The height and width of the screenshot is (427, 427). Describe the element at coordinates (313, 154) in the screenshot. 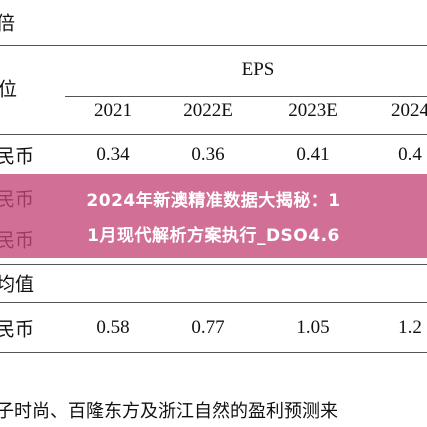

I see `cell: 0.41` at that location.